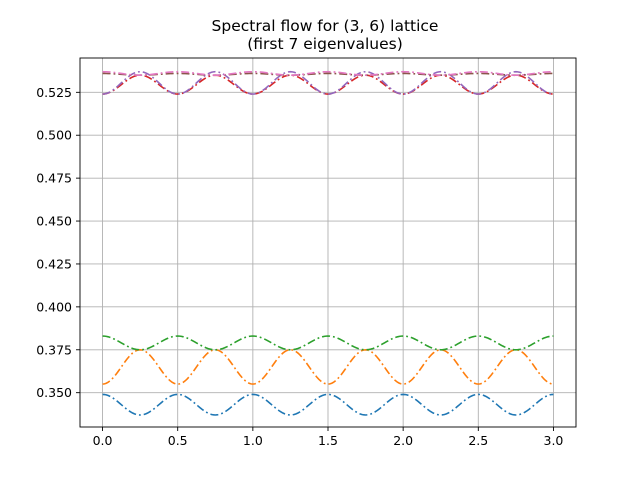 Image resolution: width=640 pixels, height=480 pixels. What do you see at coordinates (54, 306) in the screenshot?
I see `y-tick-label: 0.400` at bounding box center [54, 306].